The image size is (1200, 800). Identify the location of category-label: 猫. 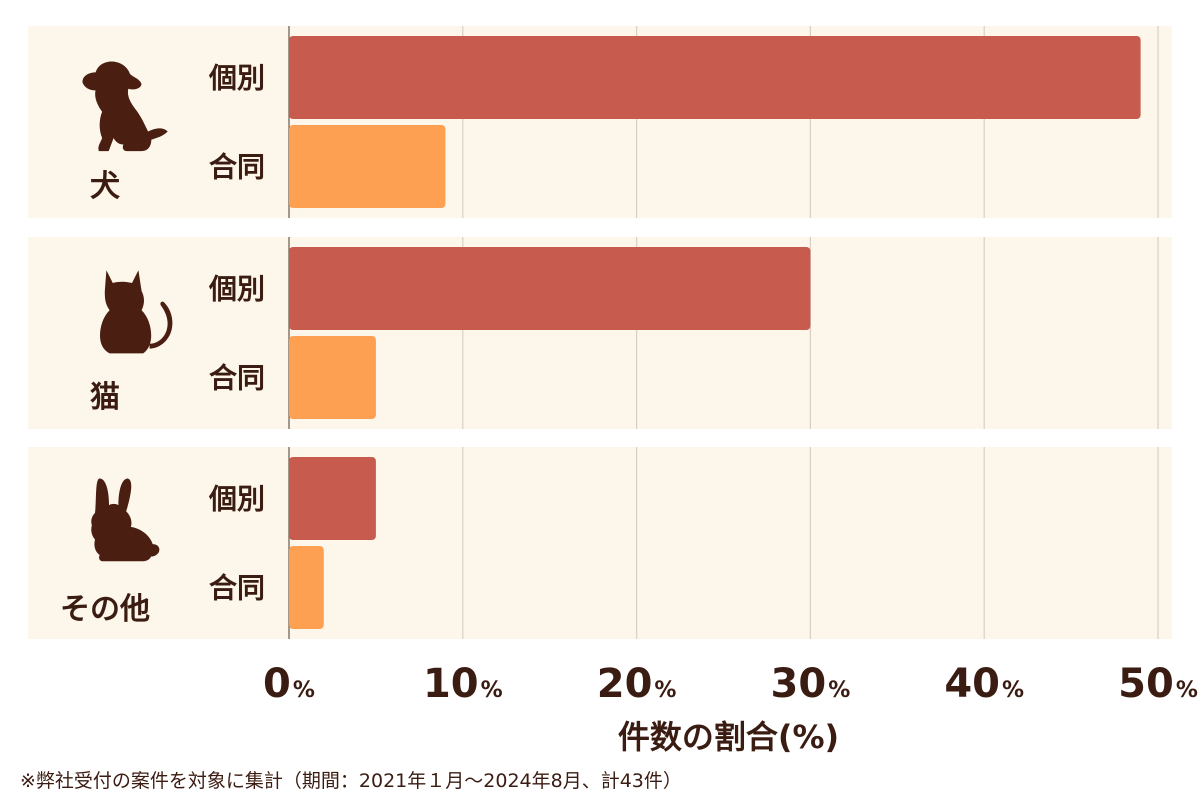
(105, 397).